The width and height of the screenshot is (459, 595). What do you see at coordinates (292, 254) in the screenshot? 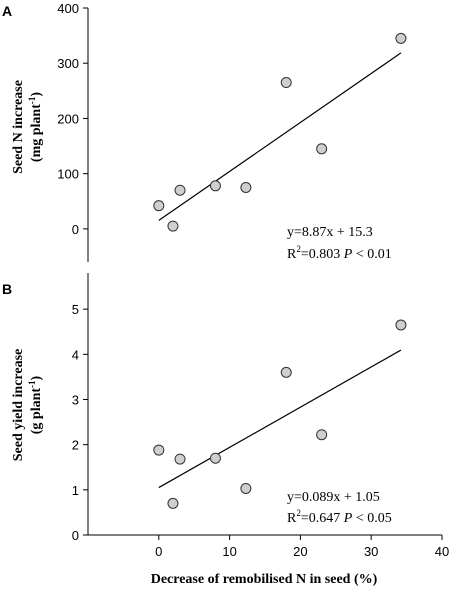
I see `panel-a-r2-prefix: R` at bounding box center [292, 254].